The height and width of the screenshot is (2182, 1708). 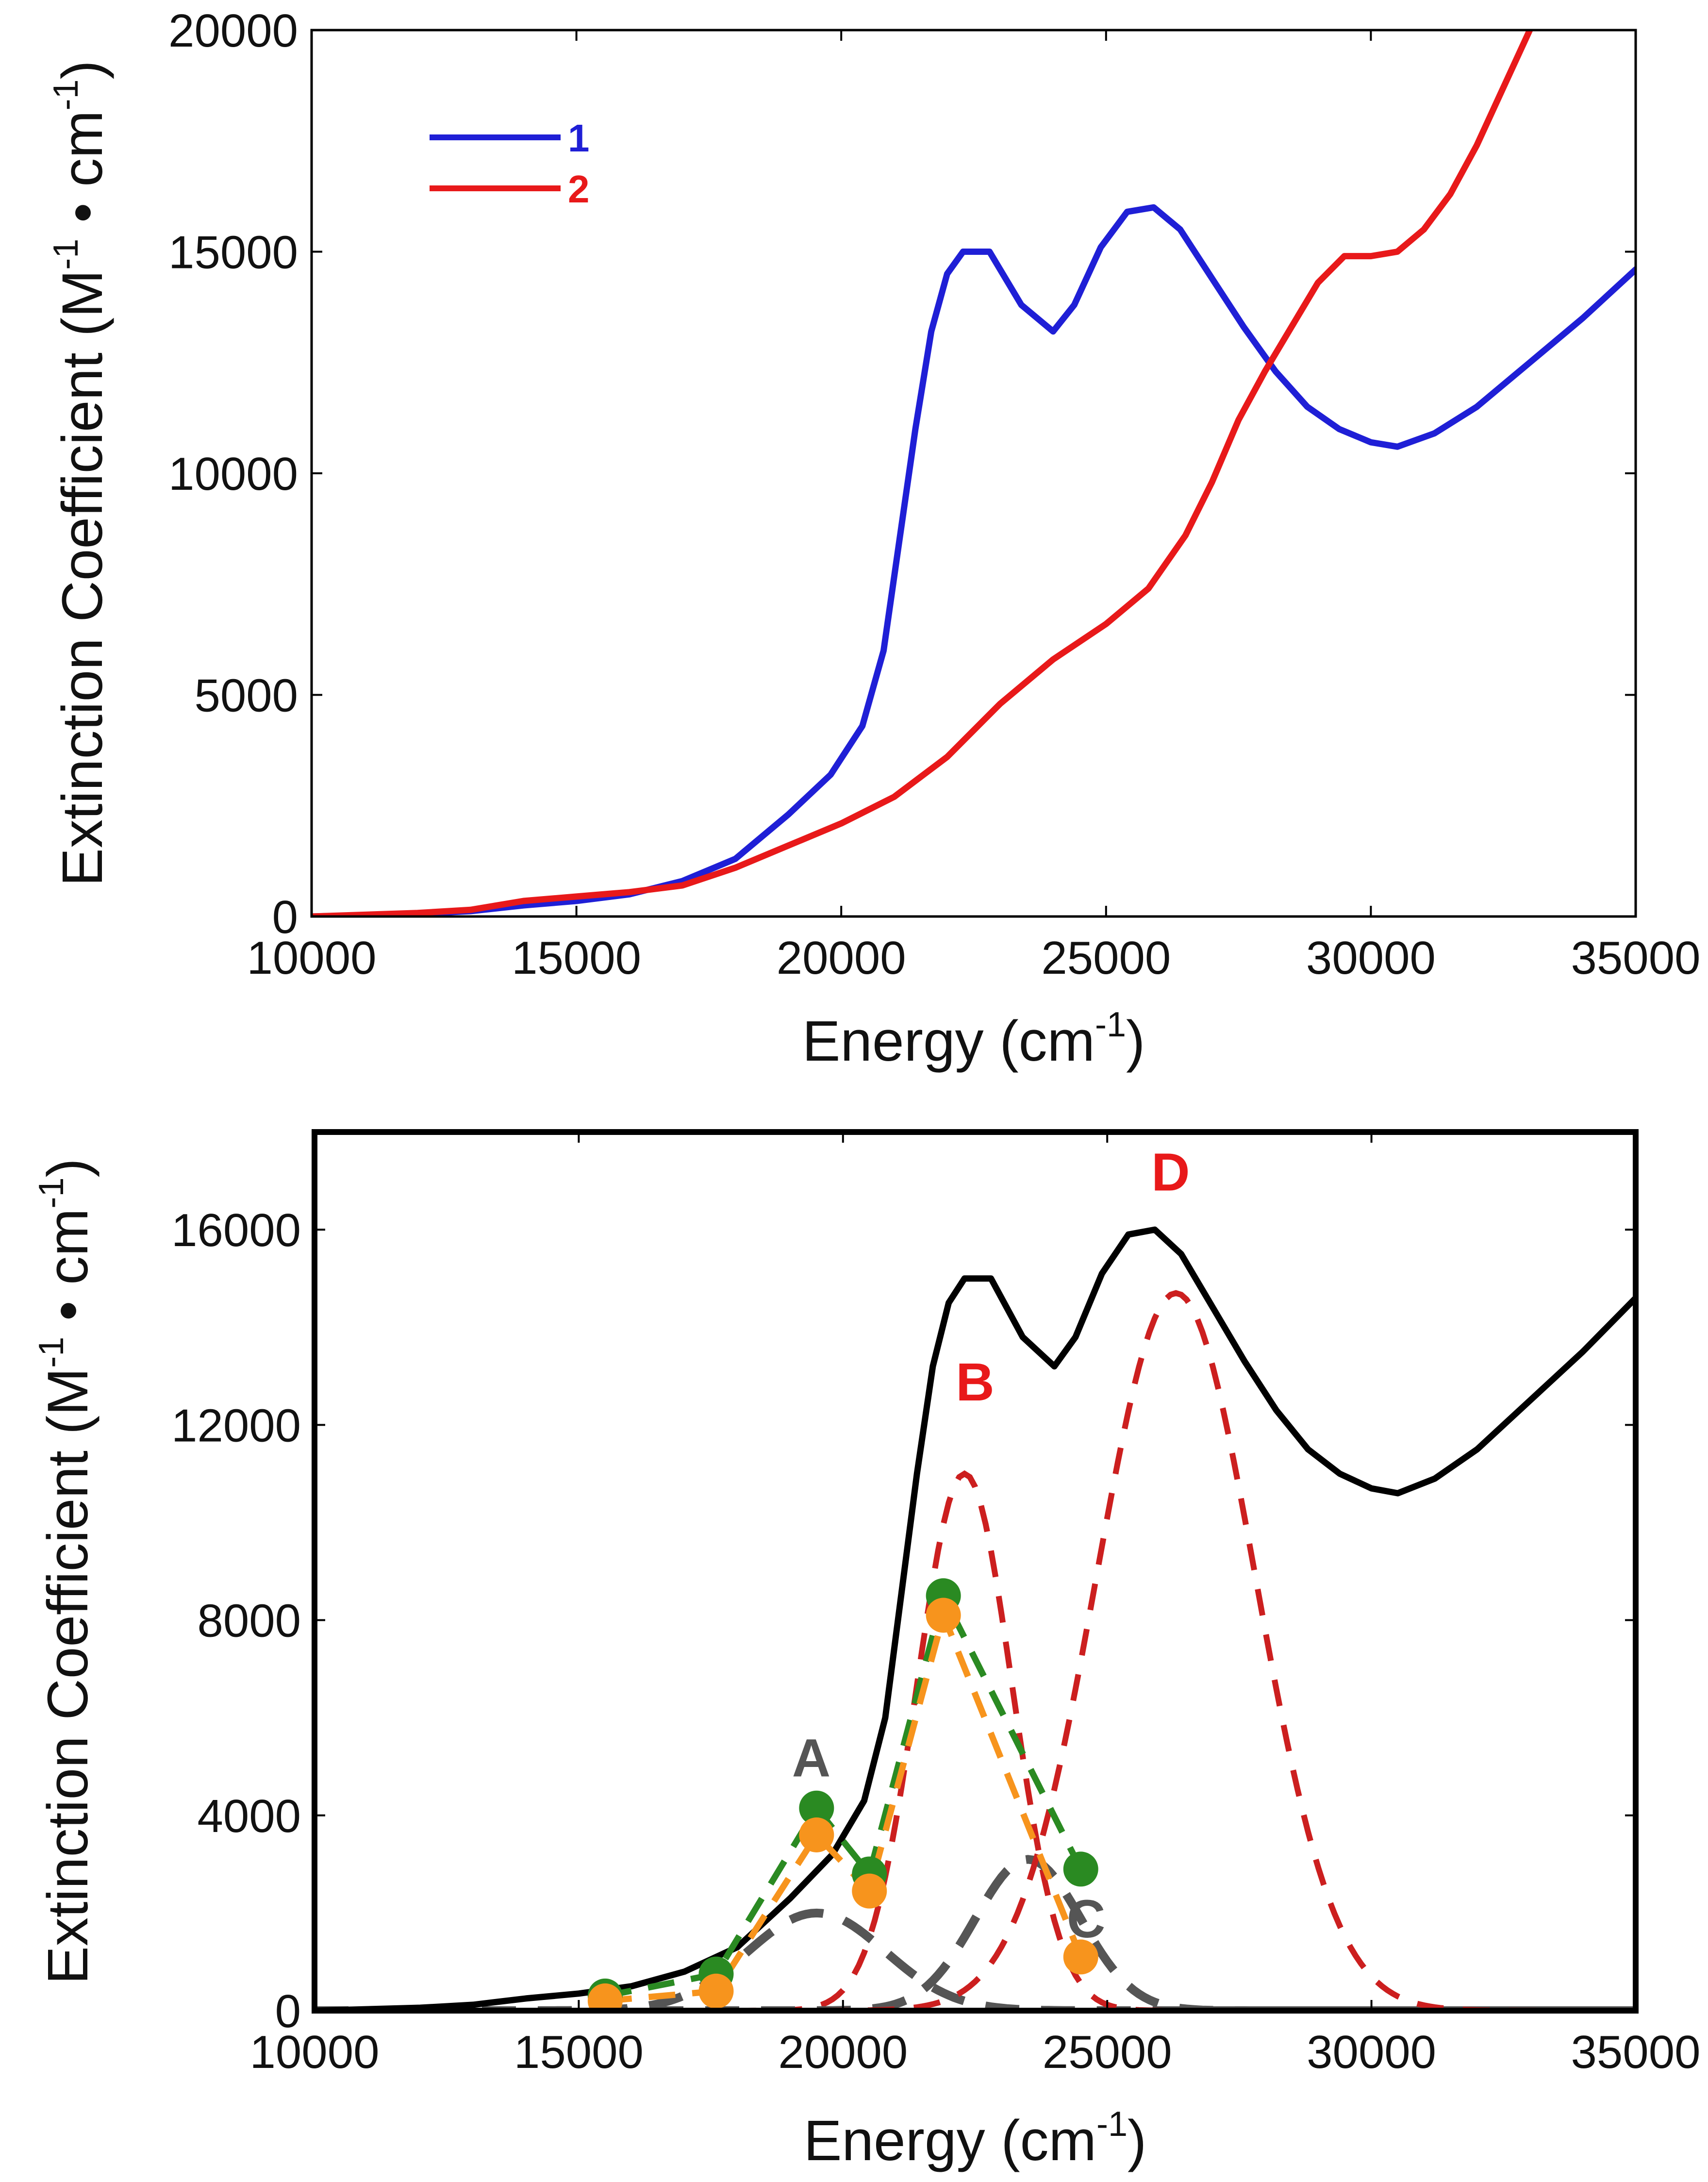 I want to click on top-y-axis-title-superscript-1: -1, so click(x=66, y=254).